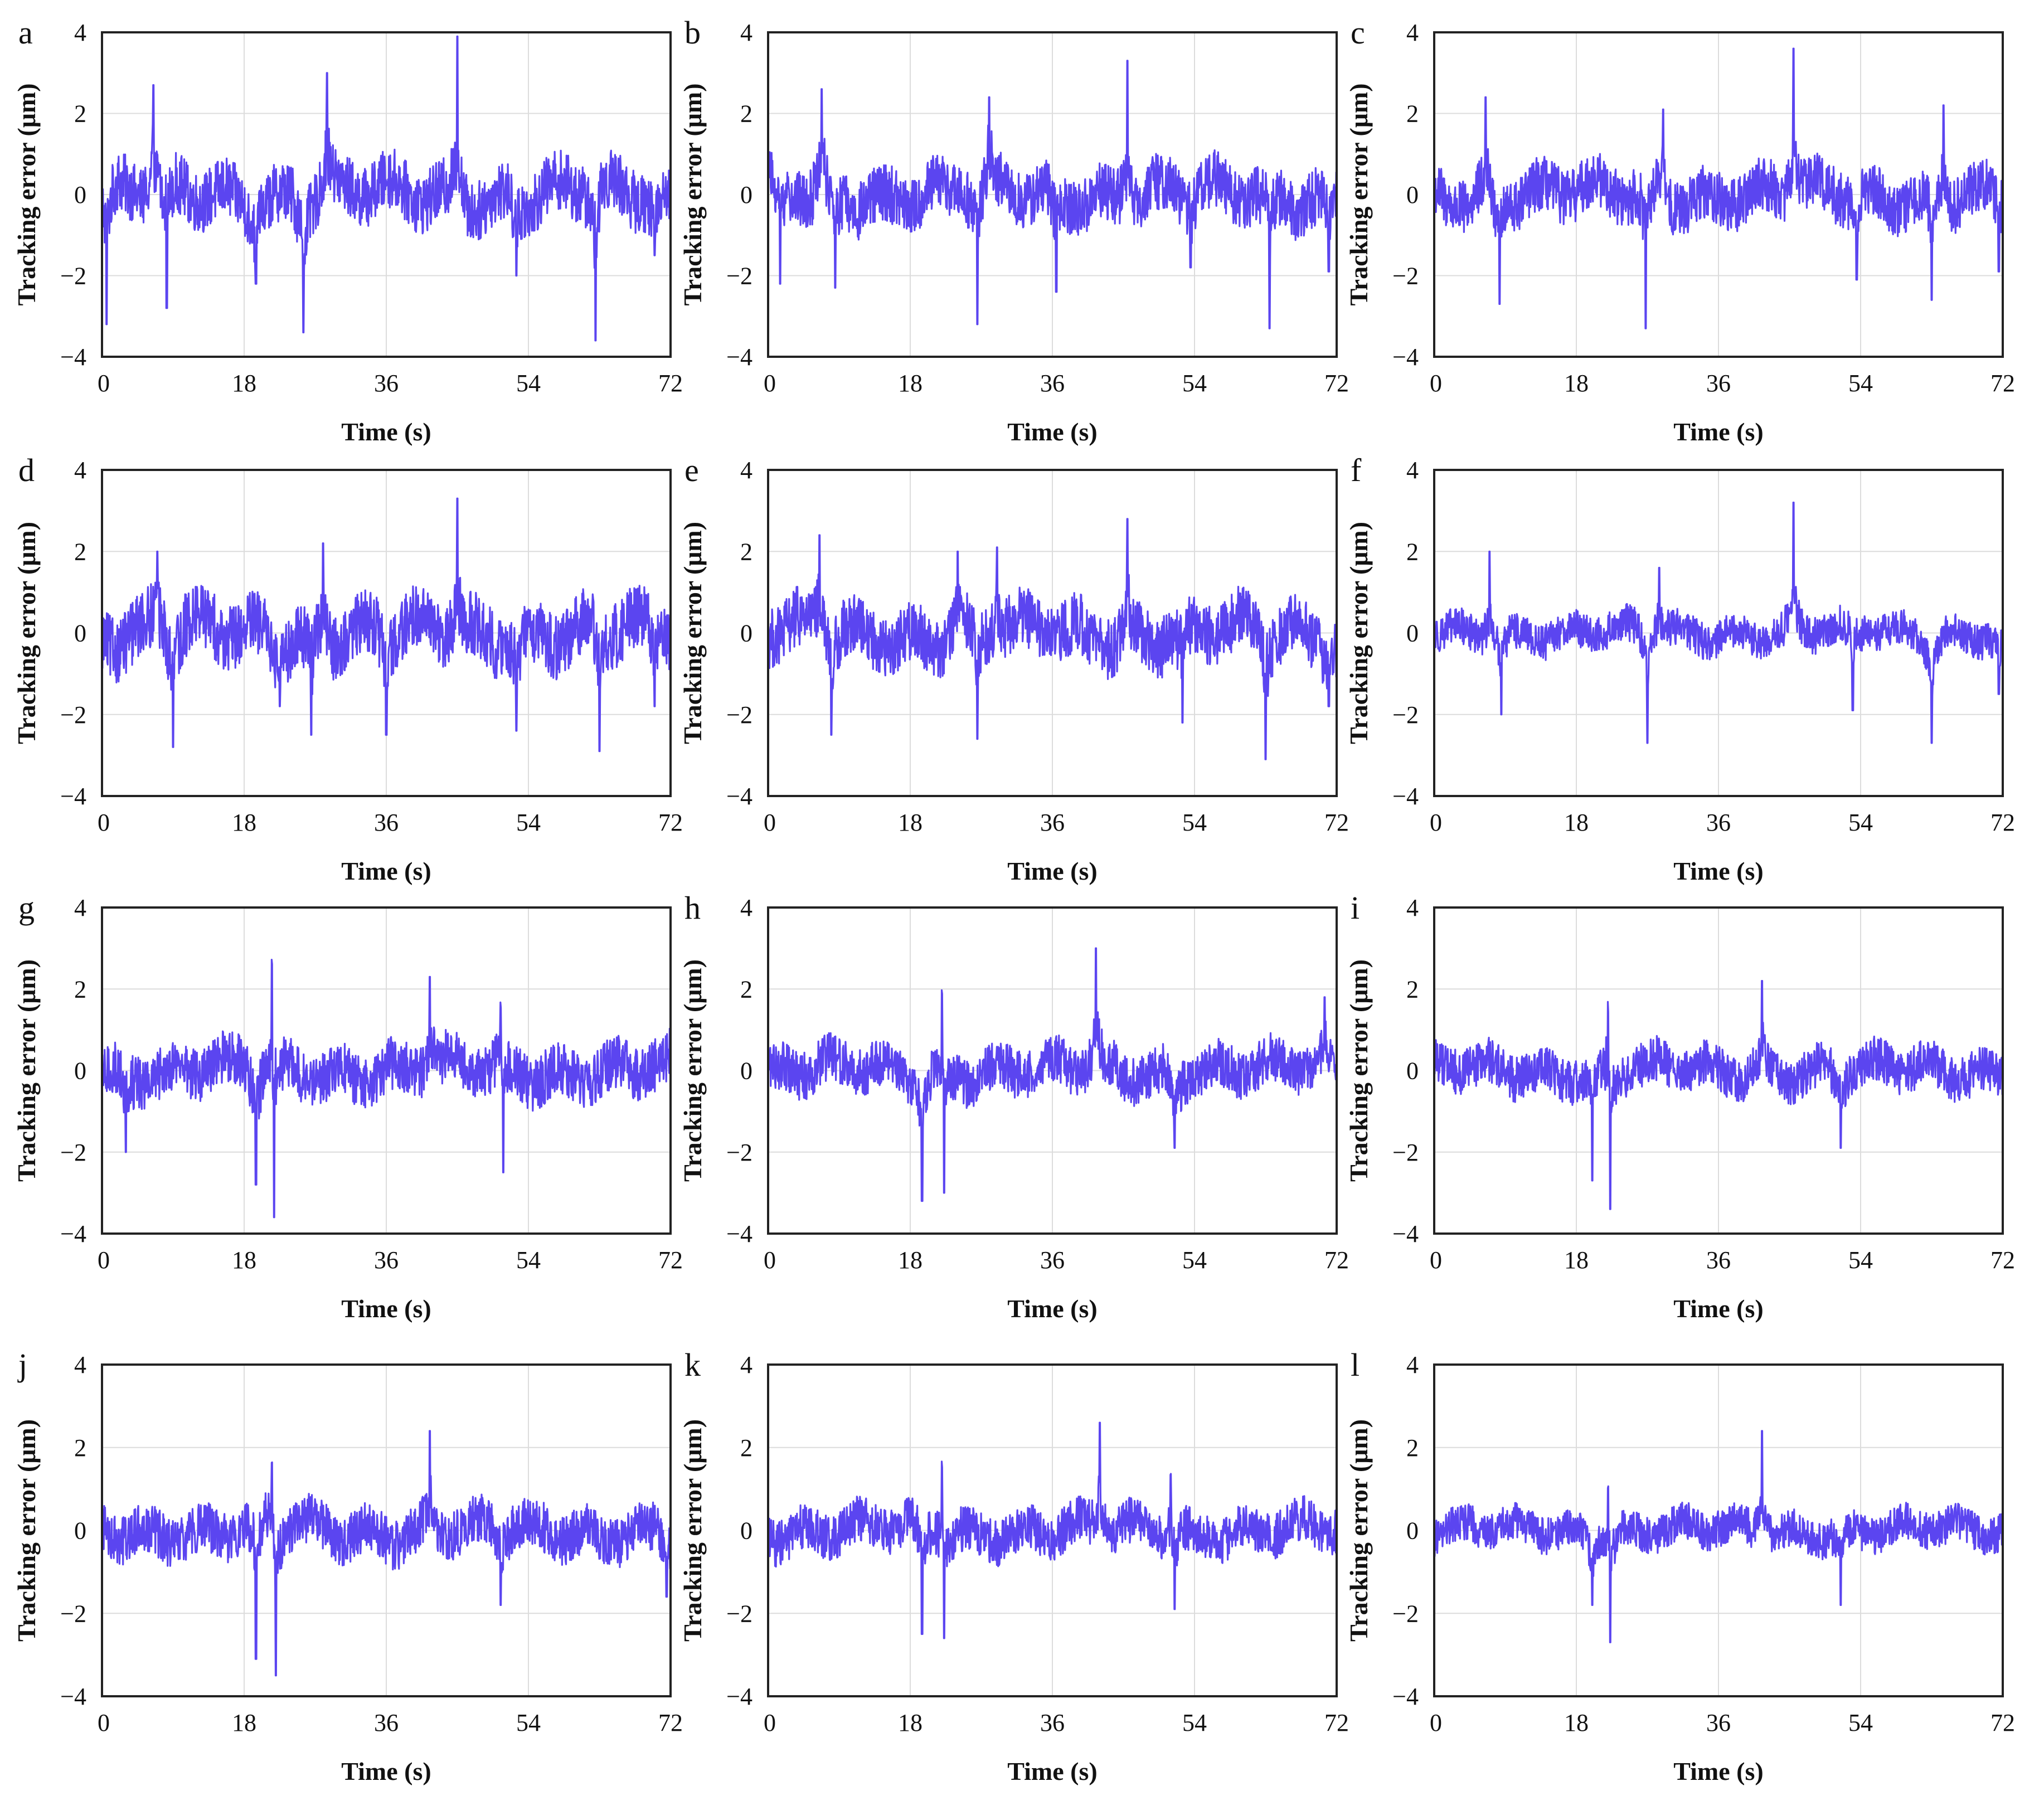 The image size is (2044, 1815). I want to click on panel-label: j, so click(22, 1365).